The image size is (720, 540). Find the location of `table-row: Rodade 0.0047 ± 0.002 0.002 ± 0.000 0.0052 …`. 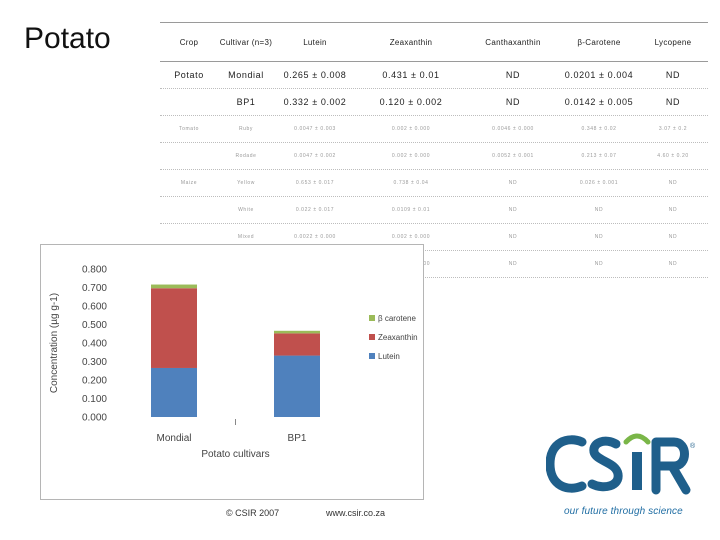

table-row: Rodade 0.0047 ± 0.002 0.002 ± 0.000 0.0052 … is located at coordinates (434, 156).